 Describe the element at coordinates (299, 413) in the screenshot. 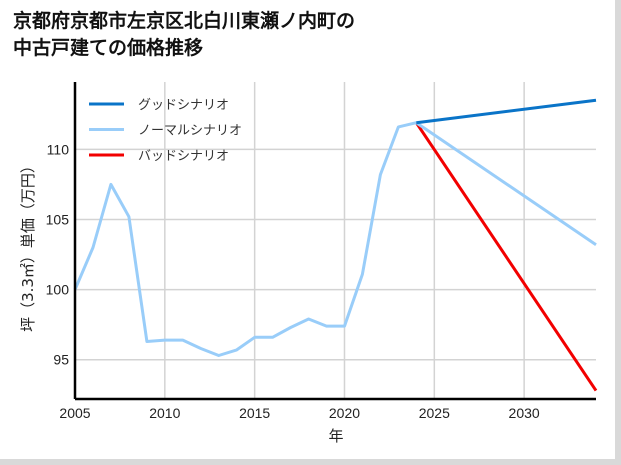

I see `x-tick-labels: 2005 2010 2015 2020 2025 2030` at that location.